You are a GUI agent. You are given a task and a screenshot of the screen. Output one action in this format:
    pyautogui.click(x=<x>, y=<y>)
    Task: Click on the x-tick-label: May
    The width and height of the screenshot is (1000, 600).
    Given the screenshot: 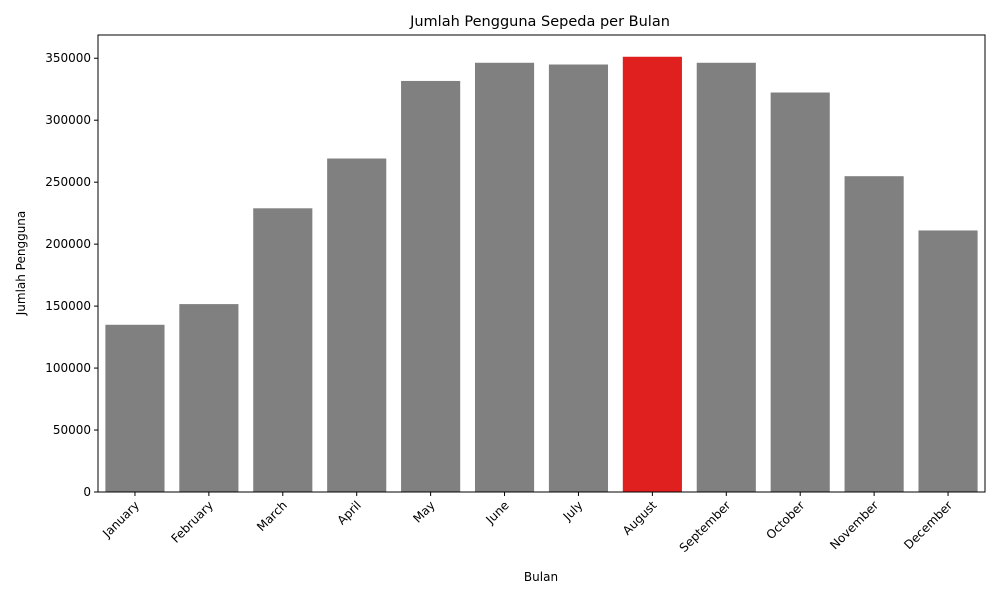 What is the action you would take?
    pyautogui.click(x=423, y=511)
    